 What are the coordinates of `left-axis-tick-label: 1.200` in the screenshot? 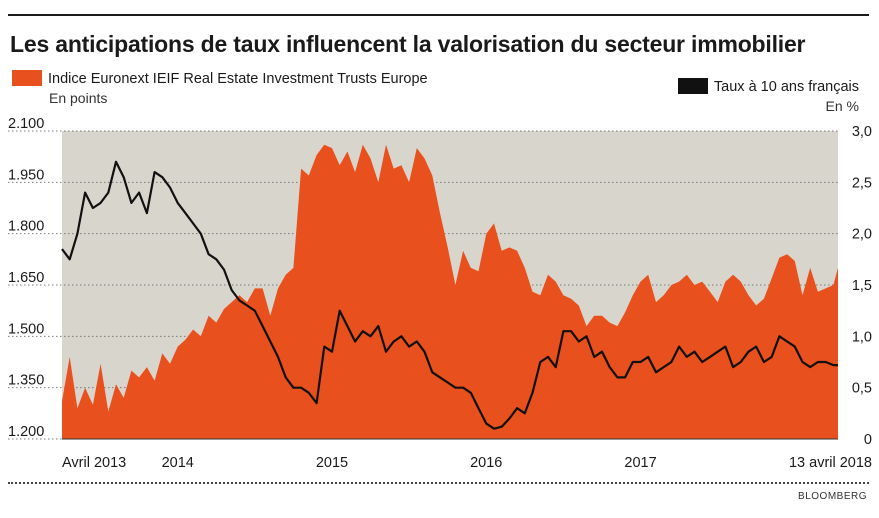 It's located at (26, 432).